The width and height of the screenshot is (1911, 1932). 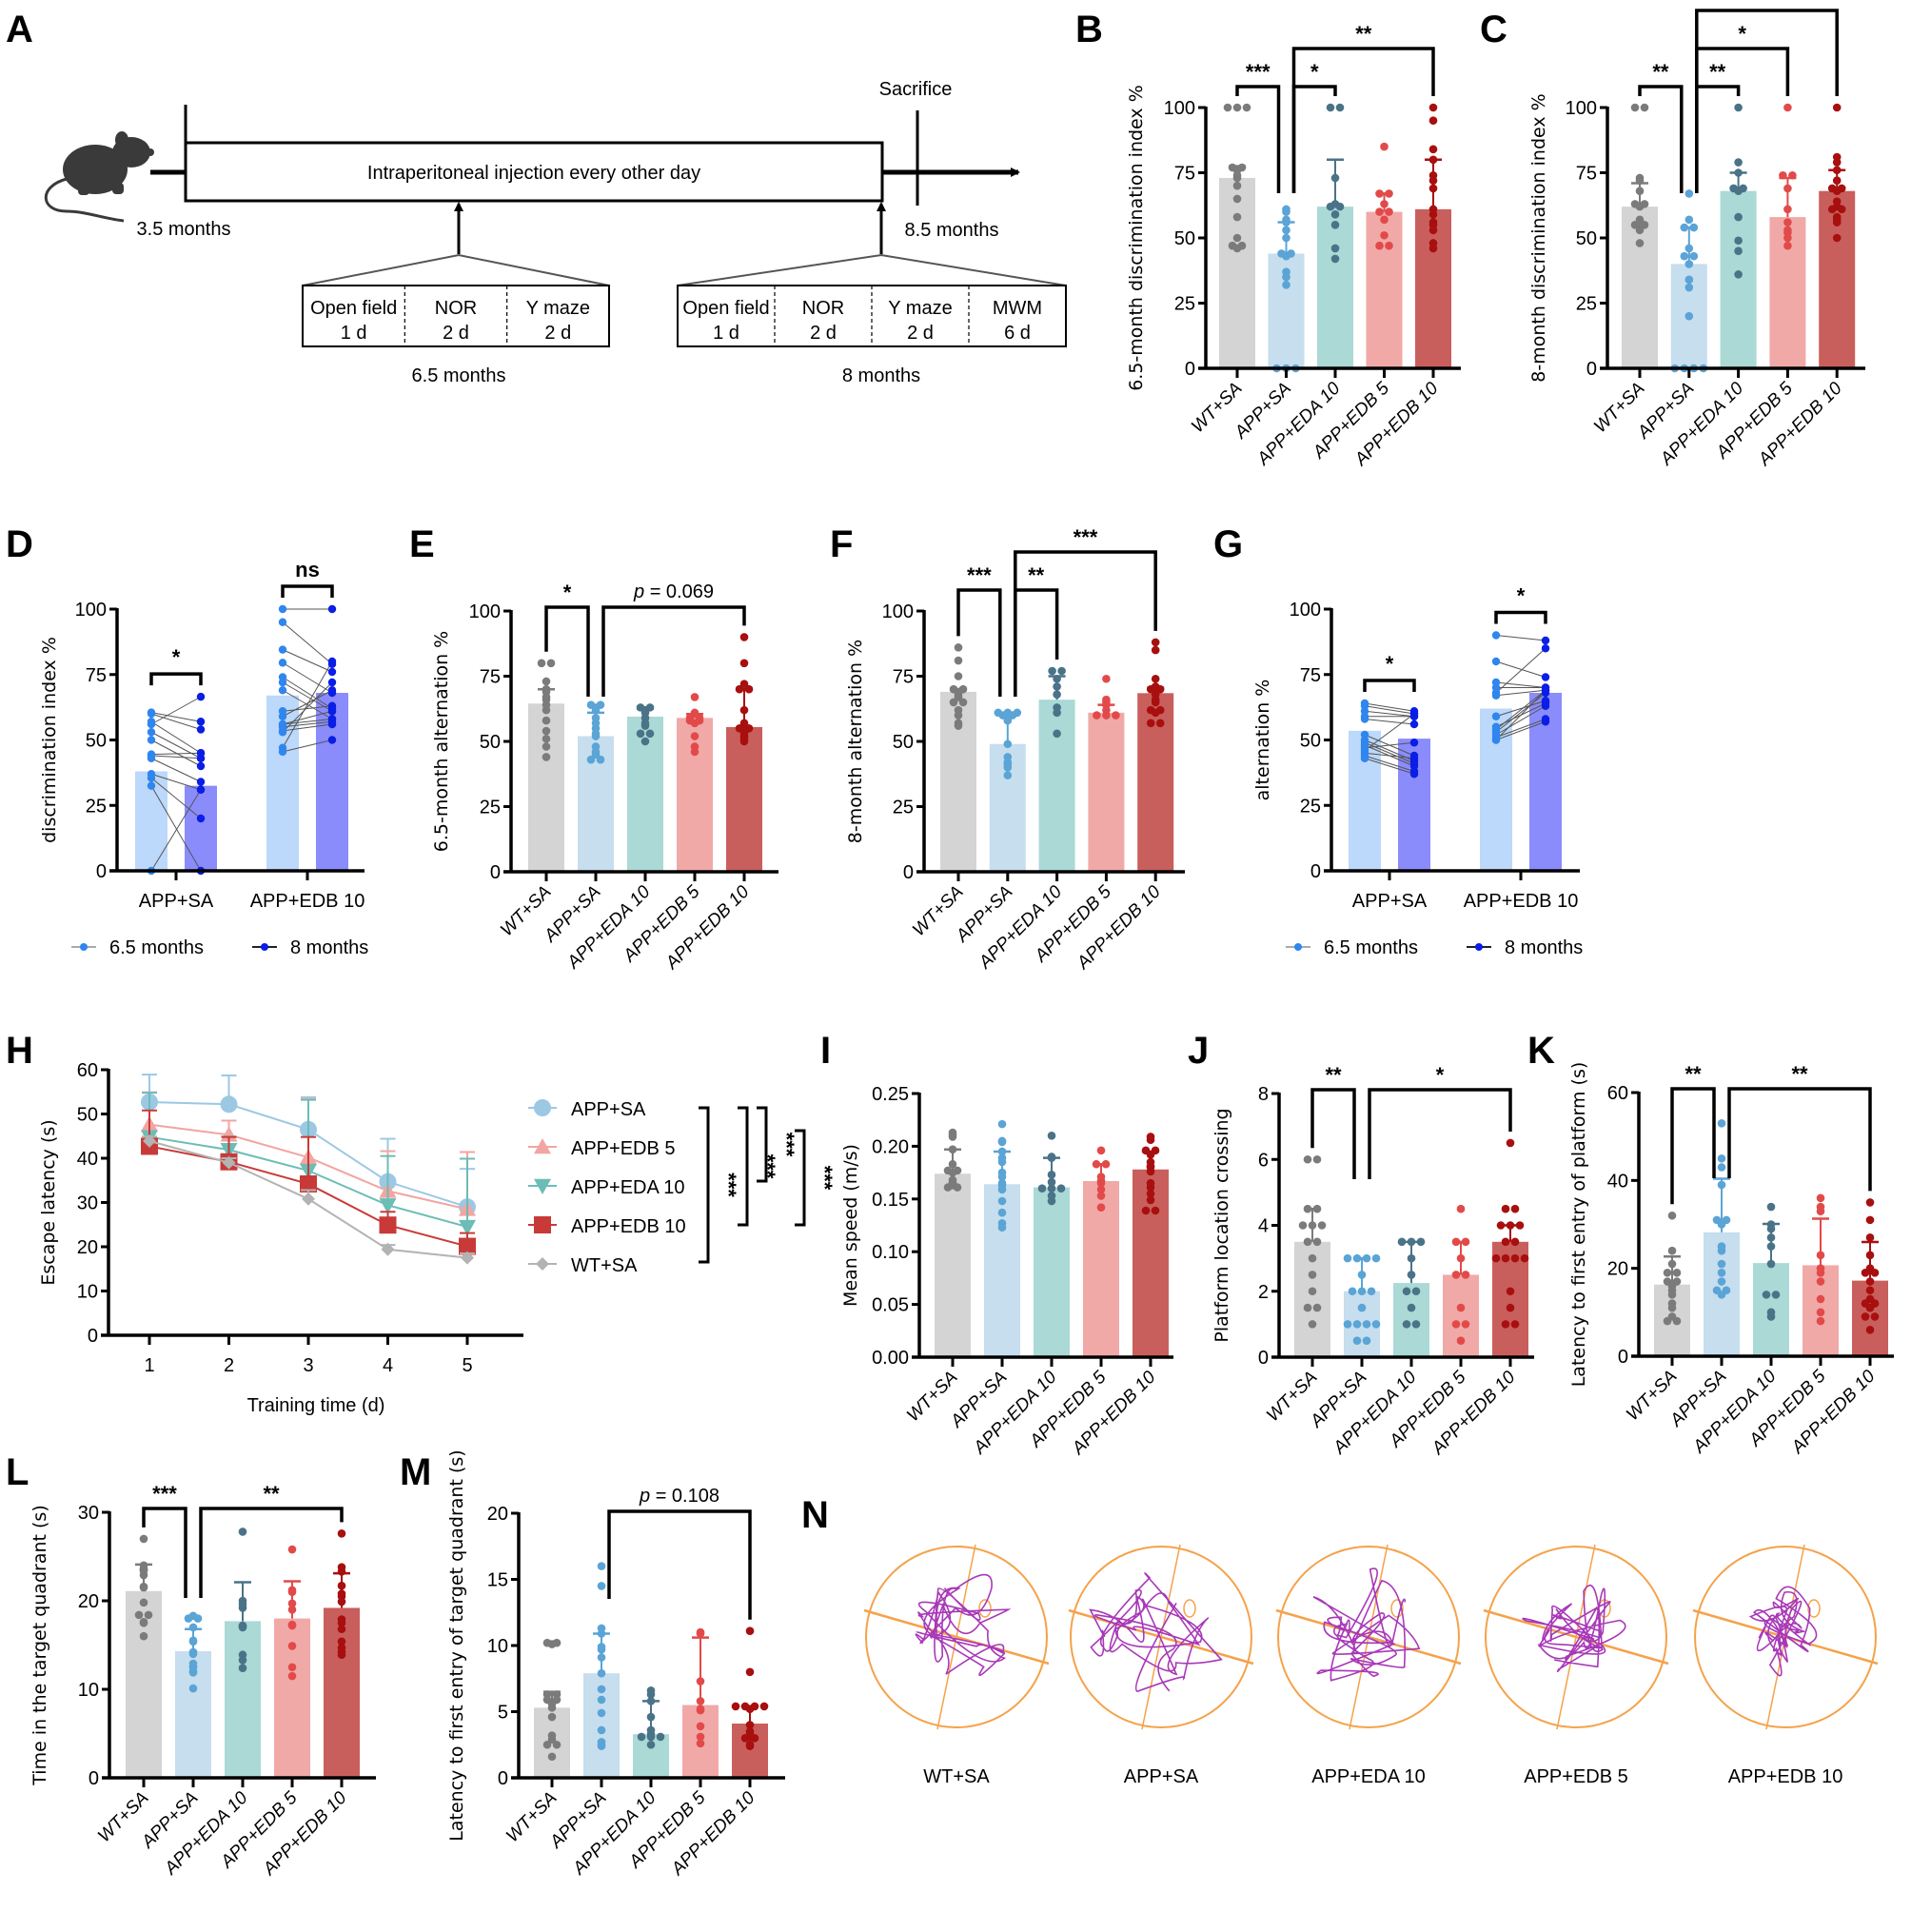 I want to click on y-tick-label: 2, so click(x=1264, y=1292).